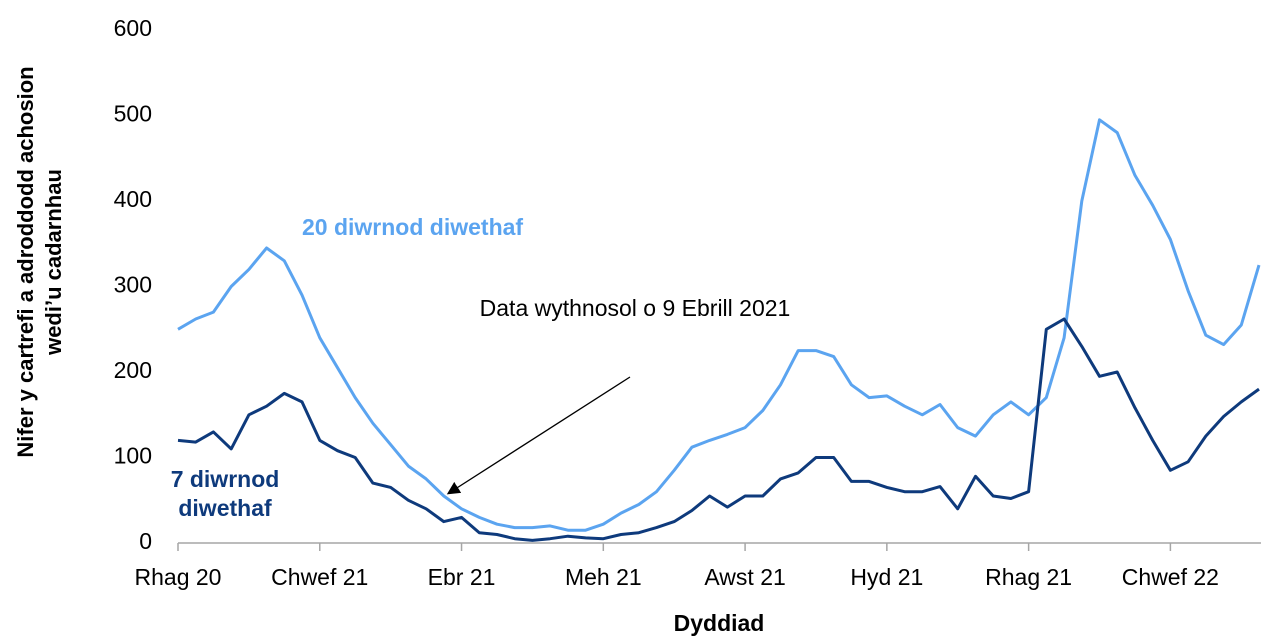 Image resolution: width=1261 pixels, height=637 pixels. Describe the element at coordinates (886, 577) in the screenshot. I see `x-tick-label: Hyd 21` at that location.